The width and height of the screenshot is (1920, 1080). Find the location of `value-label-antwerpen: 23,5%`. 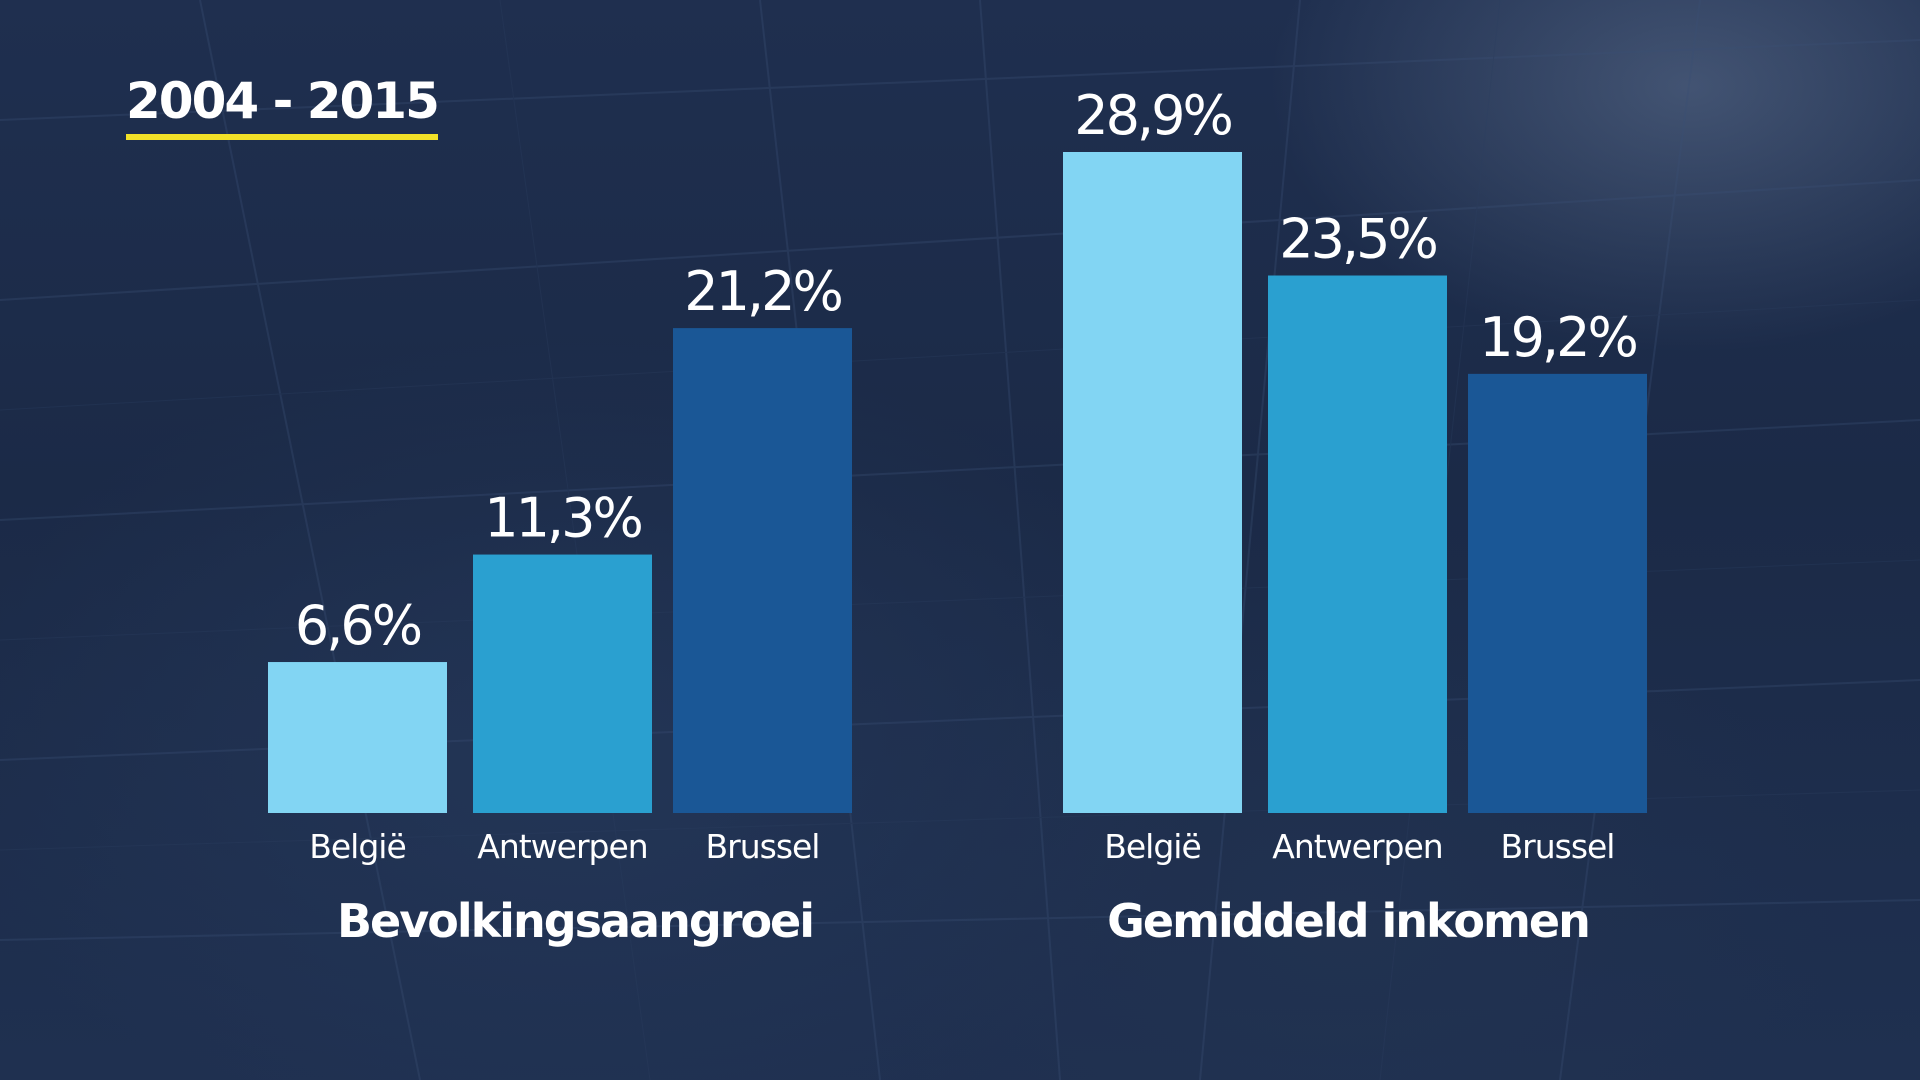

value-label-antwerpen: 23,5% is located at coordinates (1357, 239).